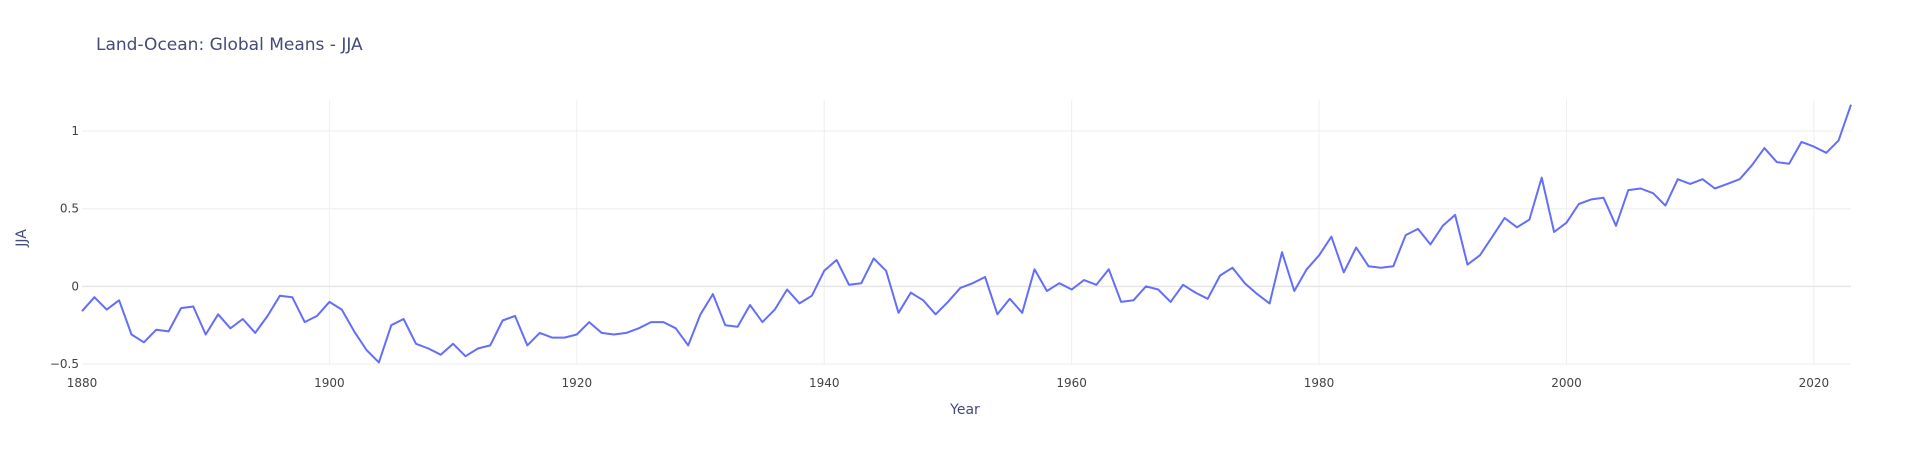  What do you see at coordinates (948, 383) in the screenshot?
I see `x-axis-ticks: 1880 1900 1920 1940 1960 1980 2000 2020` at bounding box center [948, 383].